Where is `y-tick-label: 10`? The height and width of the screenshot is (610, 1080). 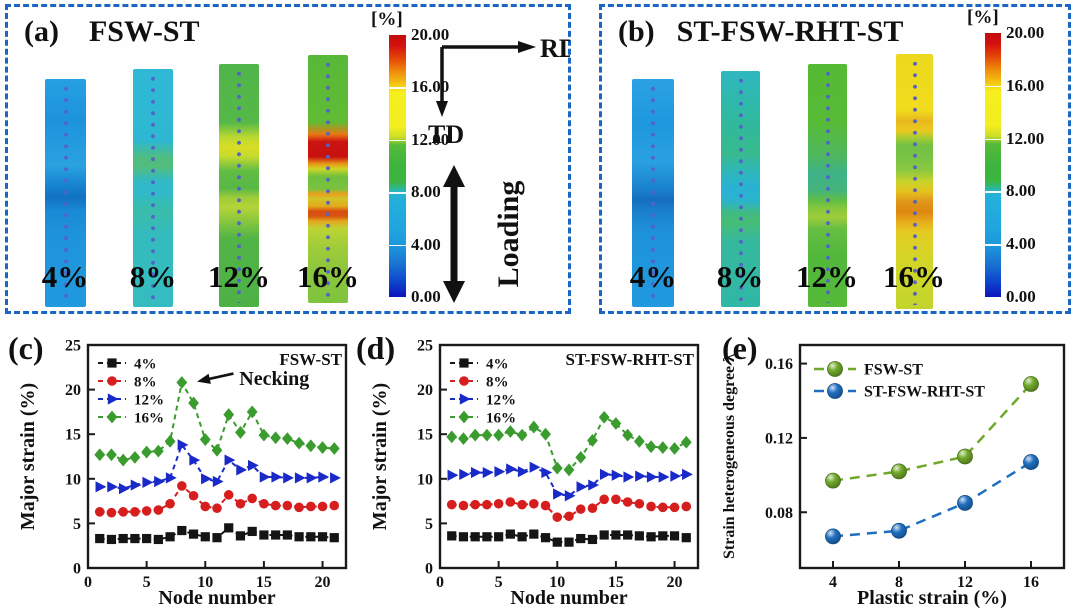
y-tick-label: 10 is located at coordinates (73, 479).